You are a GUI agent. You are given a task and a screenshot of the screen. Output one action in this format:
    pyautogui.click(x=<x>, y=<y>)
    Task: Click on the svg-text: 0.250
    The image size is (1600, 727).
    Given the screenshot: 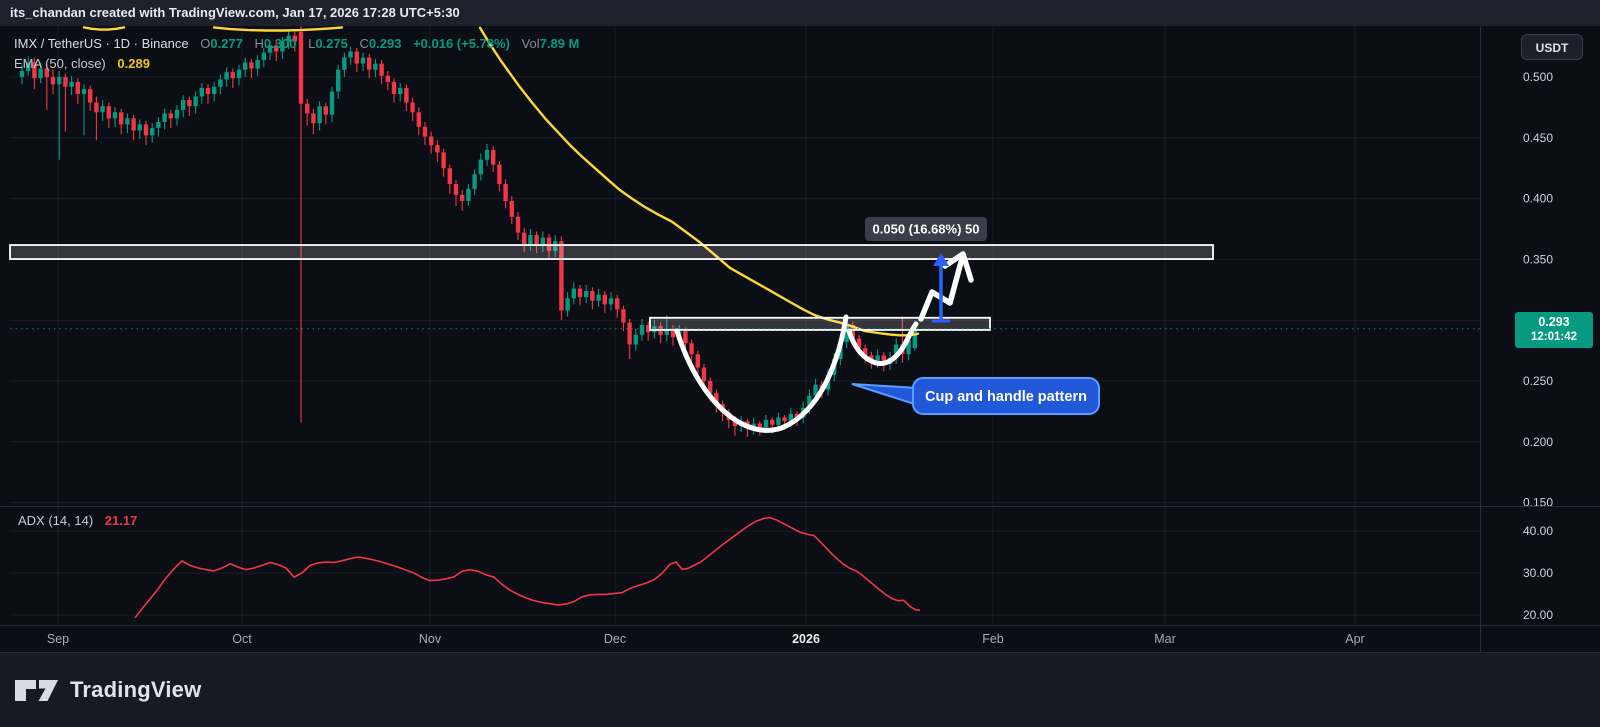 What is the action you would take?
    pyautogui.click(x=1538, y=381)
    